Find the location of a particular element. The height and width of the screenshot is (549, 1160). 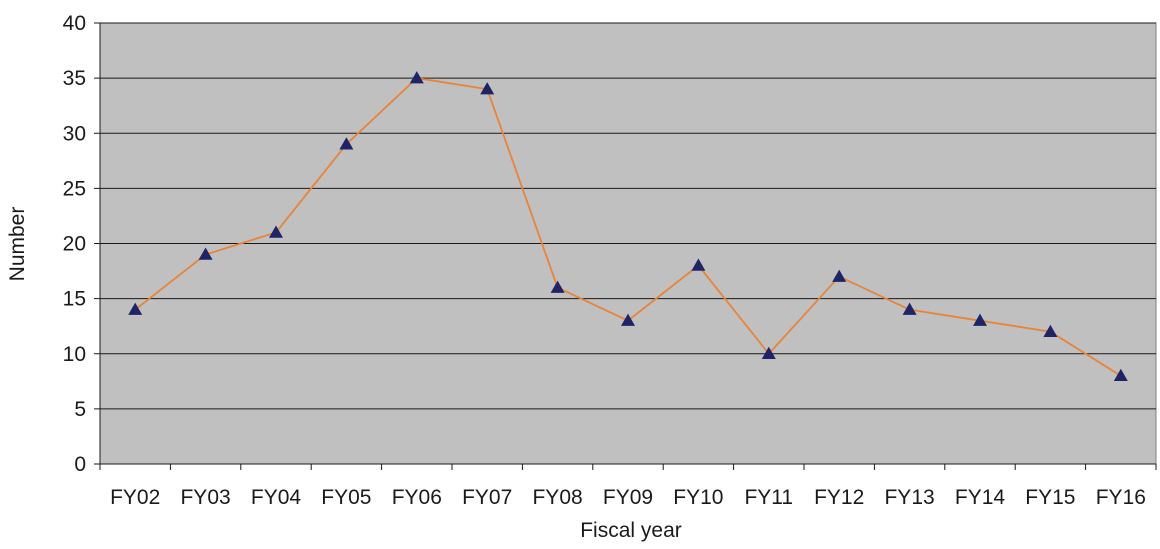

x-axis-title: Fiscal year is located at coordinates (631, 530).